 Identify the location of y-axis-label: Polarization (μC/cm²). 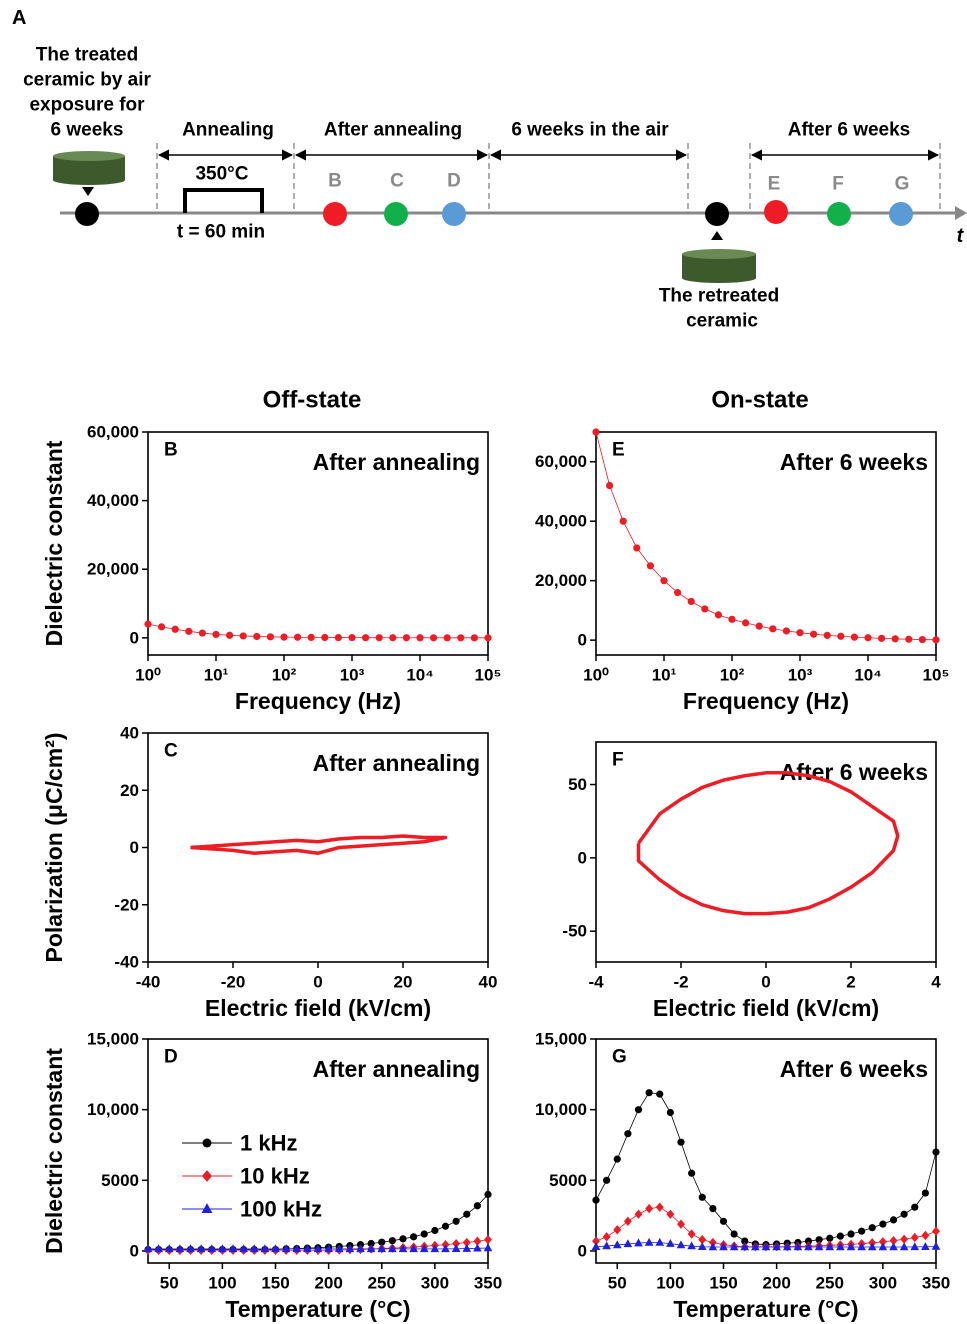
(54, 847).